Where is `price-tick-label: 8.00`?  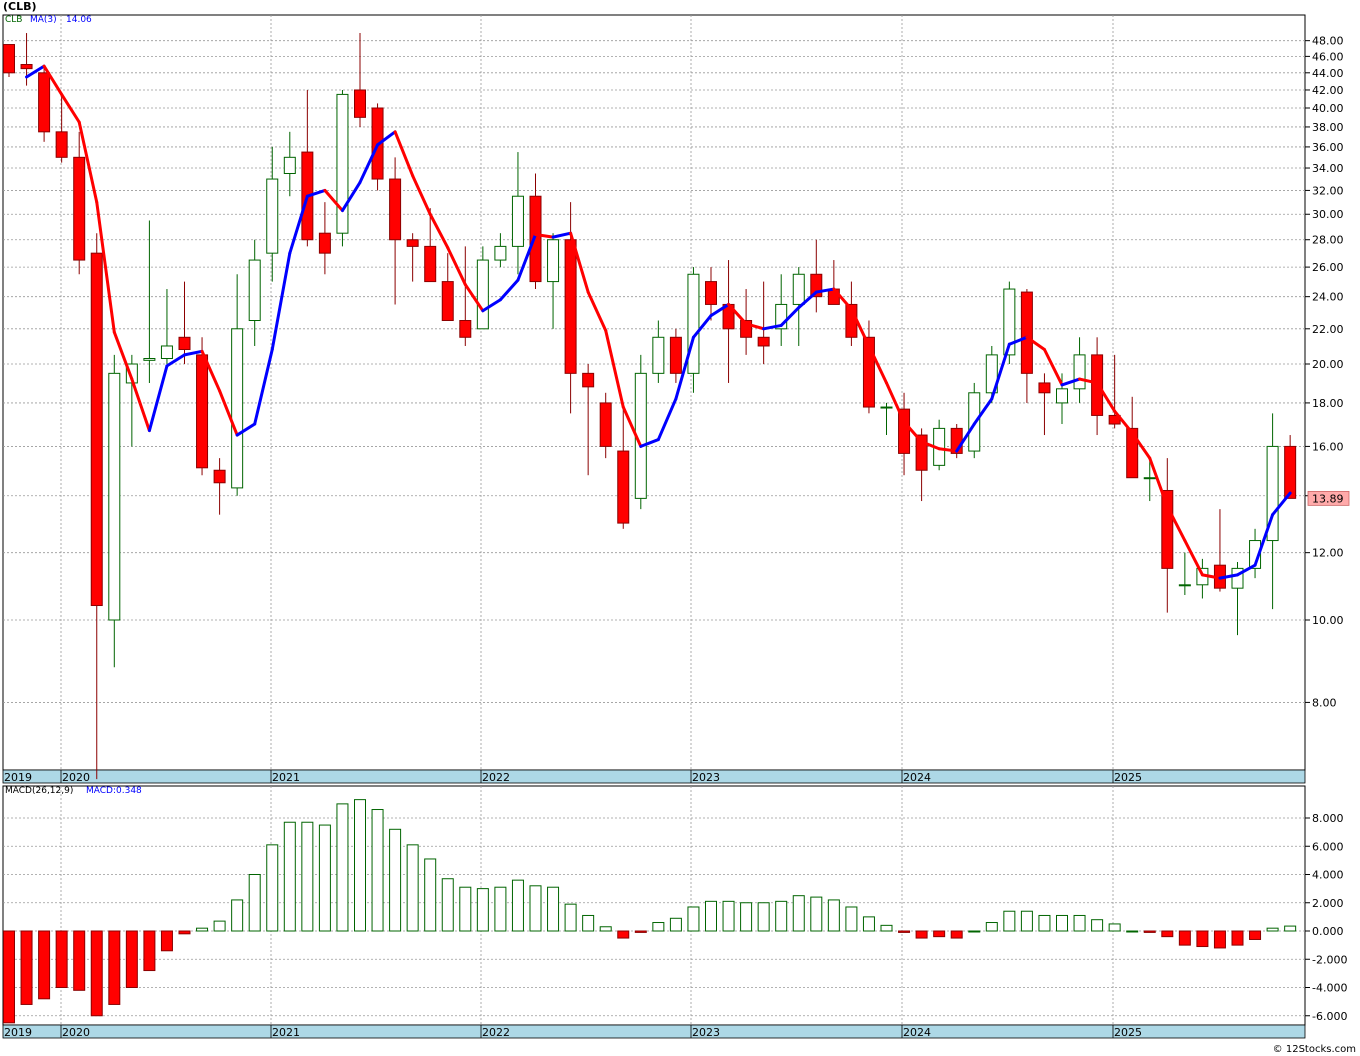 price-tick-label: 8.00 is located at coordinates (1324, 702).